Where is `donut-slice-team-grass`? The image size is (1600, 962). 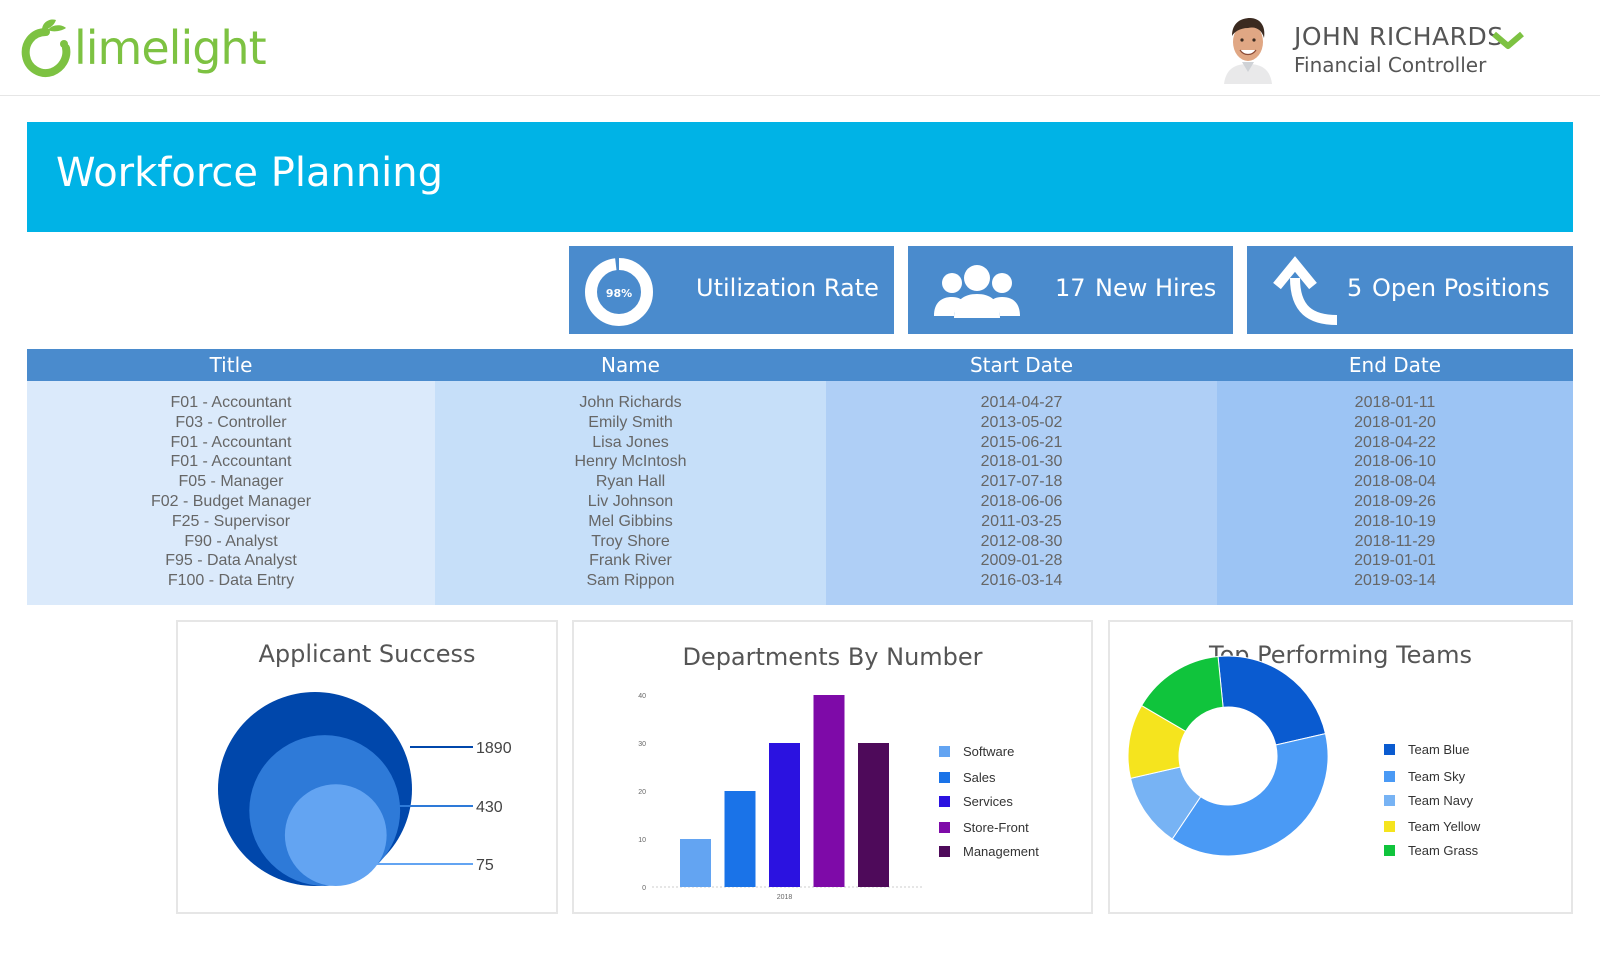
donut-slice-team-grass is located at coordinates (1182, 693).